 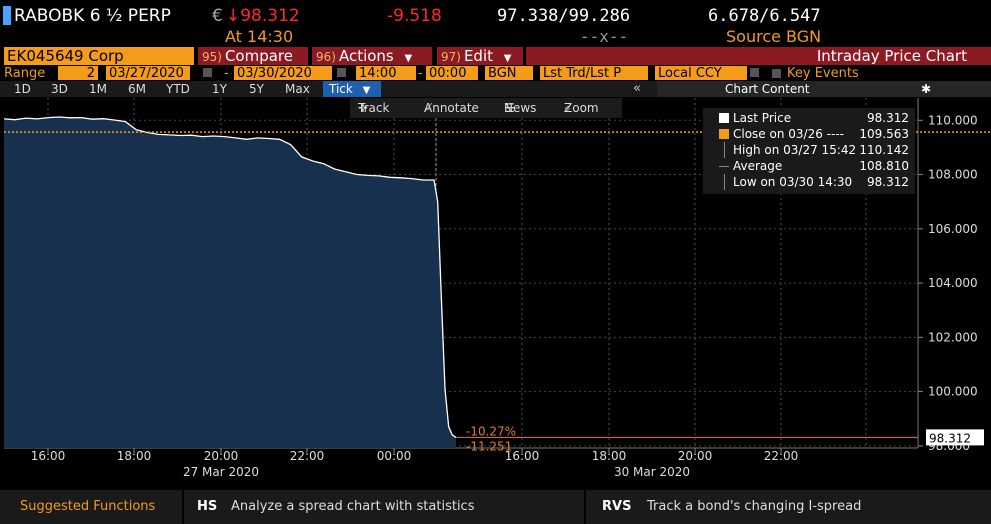 What do you see at coordinates (137, 89) in the screenshot?
I see `tab-6m: 6M` at bounding box center [137, 89].